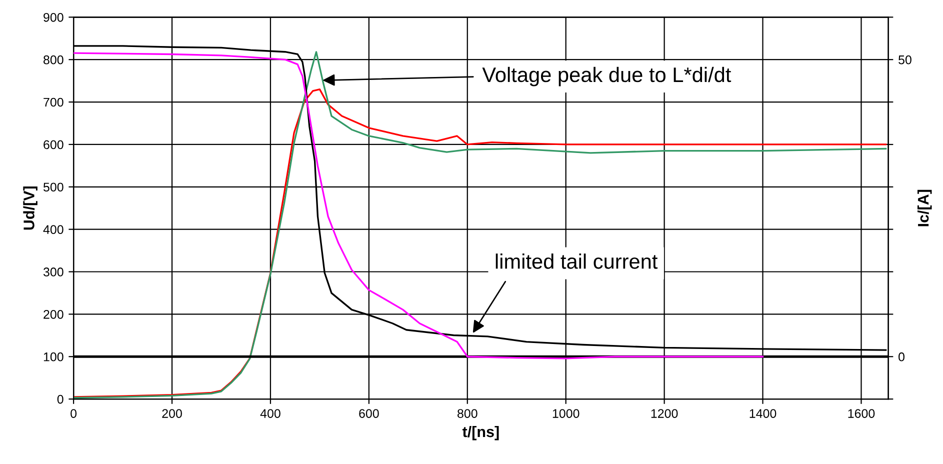  I want to click on x-tick-label: 200, so click(172, 413).